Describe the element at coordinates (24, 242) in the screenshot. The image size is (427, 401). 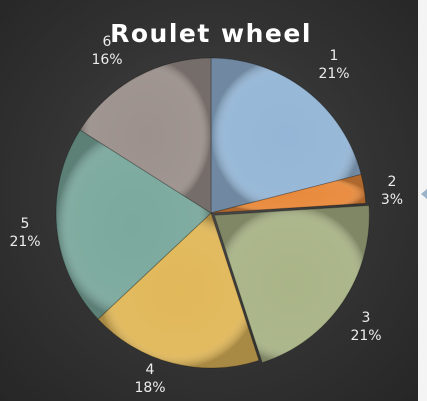
I see `data-label-percent-5: 21%` at that location.